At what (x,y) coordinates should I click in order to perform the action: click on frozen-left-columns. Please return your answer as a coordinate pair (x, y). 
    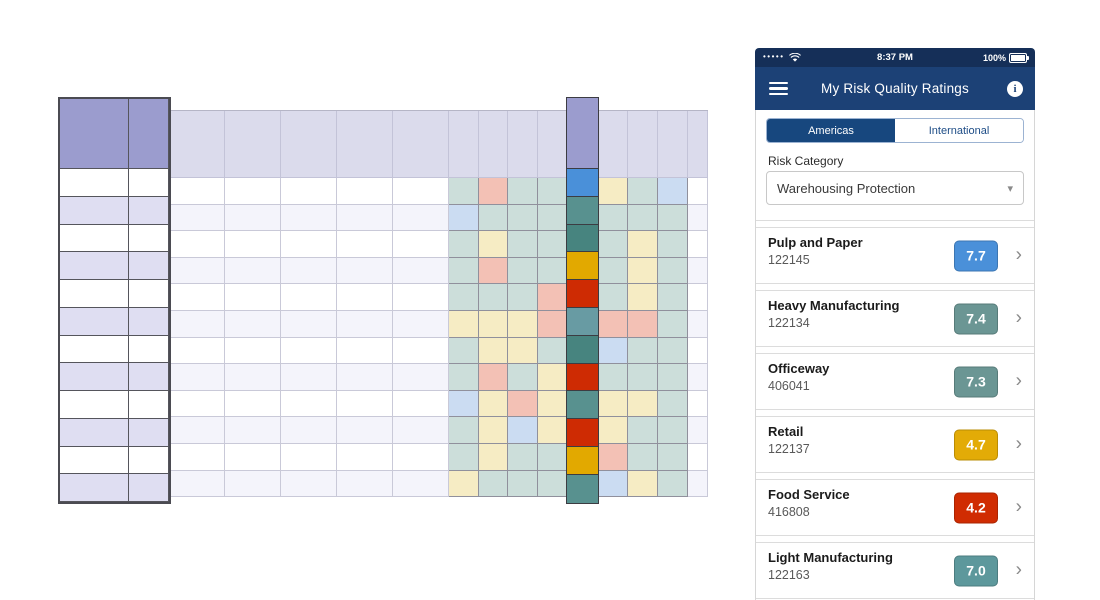
    Looking at the image, I should click on (114, 300).